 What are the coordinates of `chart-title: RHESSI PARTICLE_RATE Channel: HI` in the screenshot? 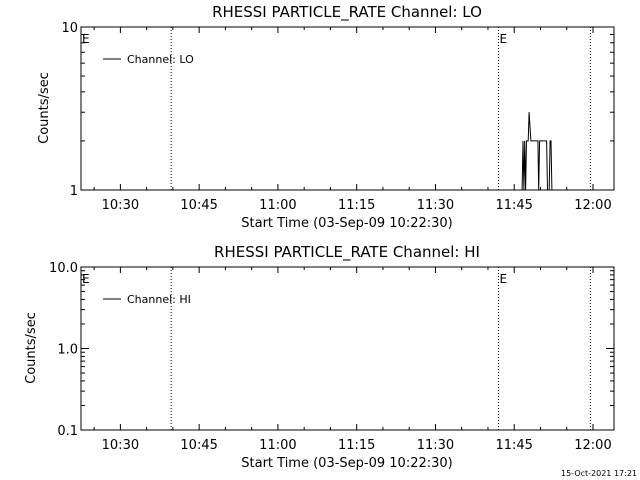 It's located at (347, 252).